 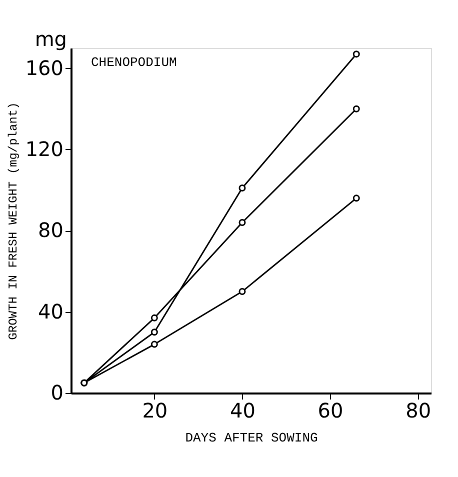 What do you see at coordinates (155, 410) in the screenshot?
I see `x-tick-label: 20` at bounding box center [155, 410].